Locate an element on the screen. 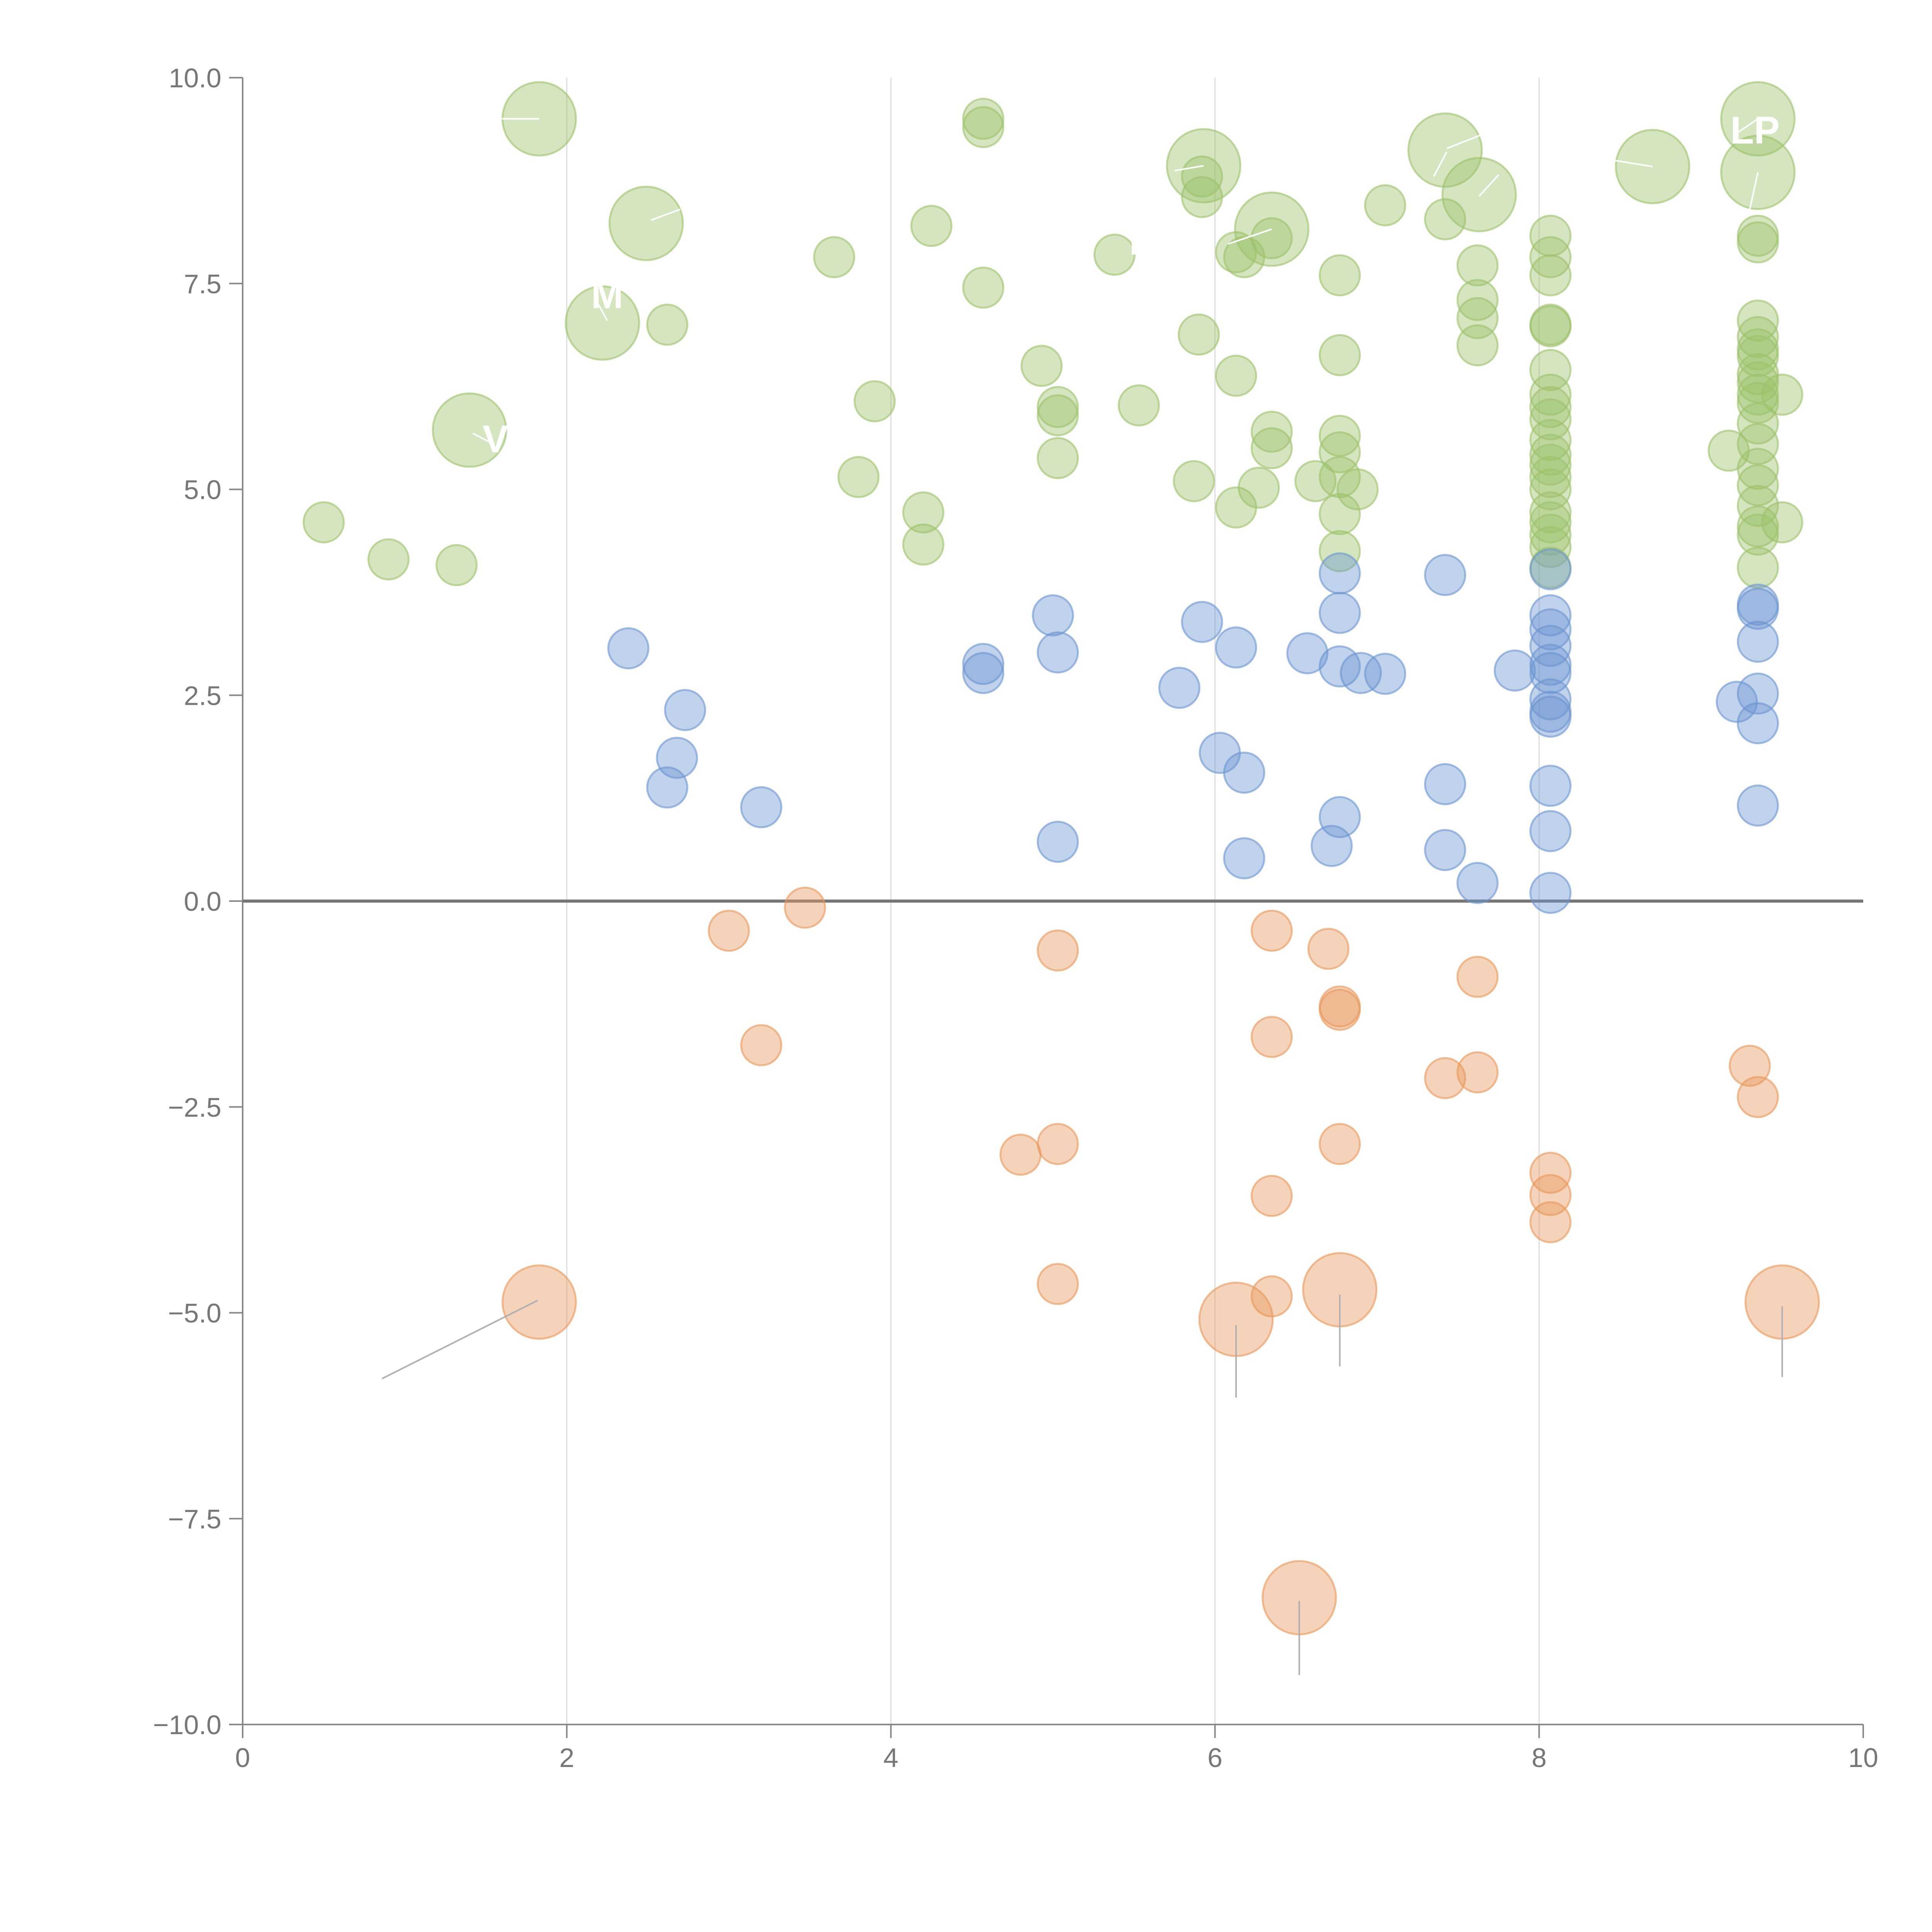 This screenshot has height=1932, width=1932. y-tick-label-6: −5.0 is located at coordinates (194, 1313).